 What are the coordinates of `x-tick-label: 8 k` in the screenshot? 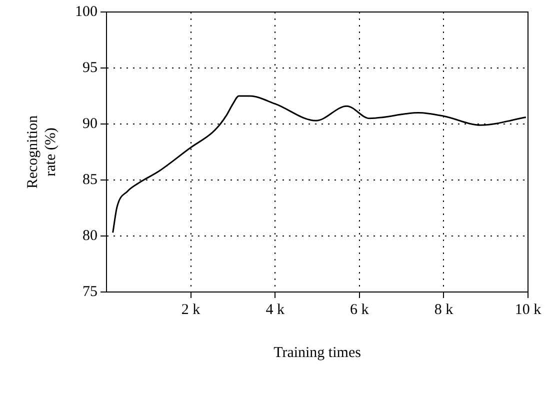 It's located at (444, 310).